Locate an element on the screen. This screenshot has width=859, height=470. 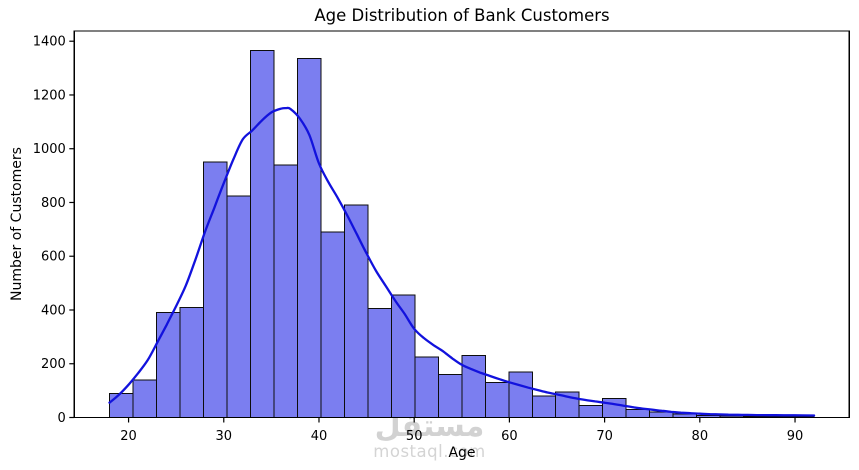
y-tick-label: 1200 is located at coordinates (49, 95).